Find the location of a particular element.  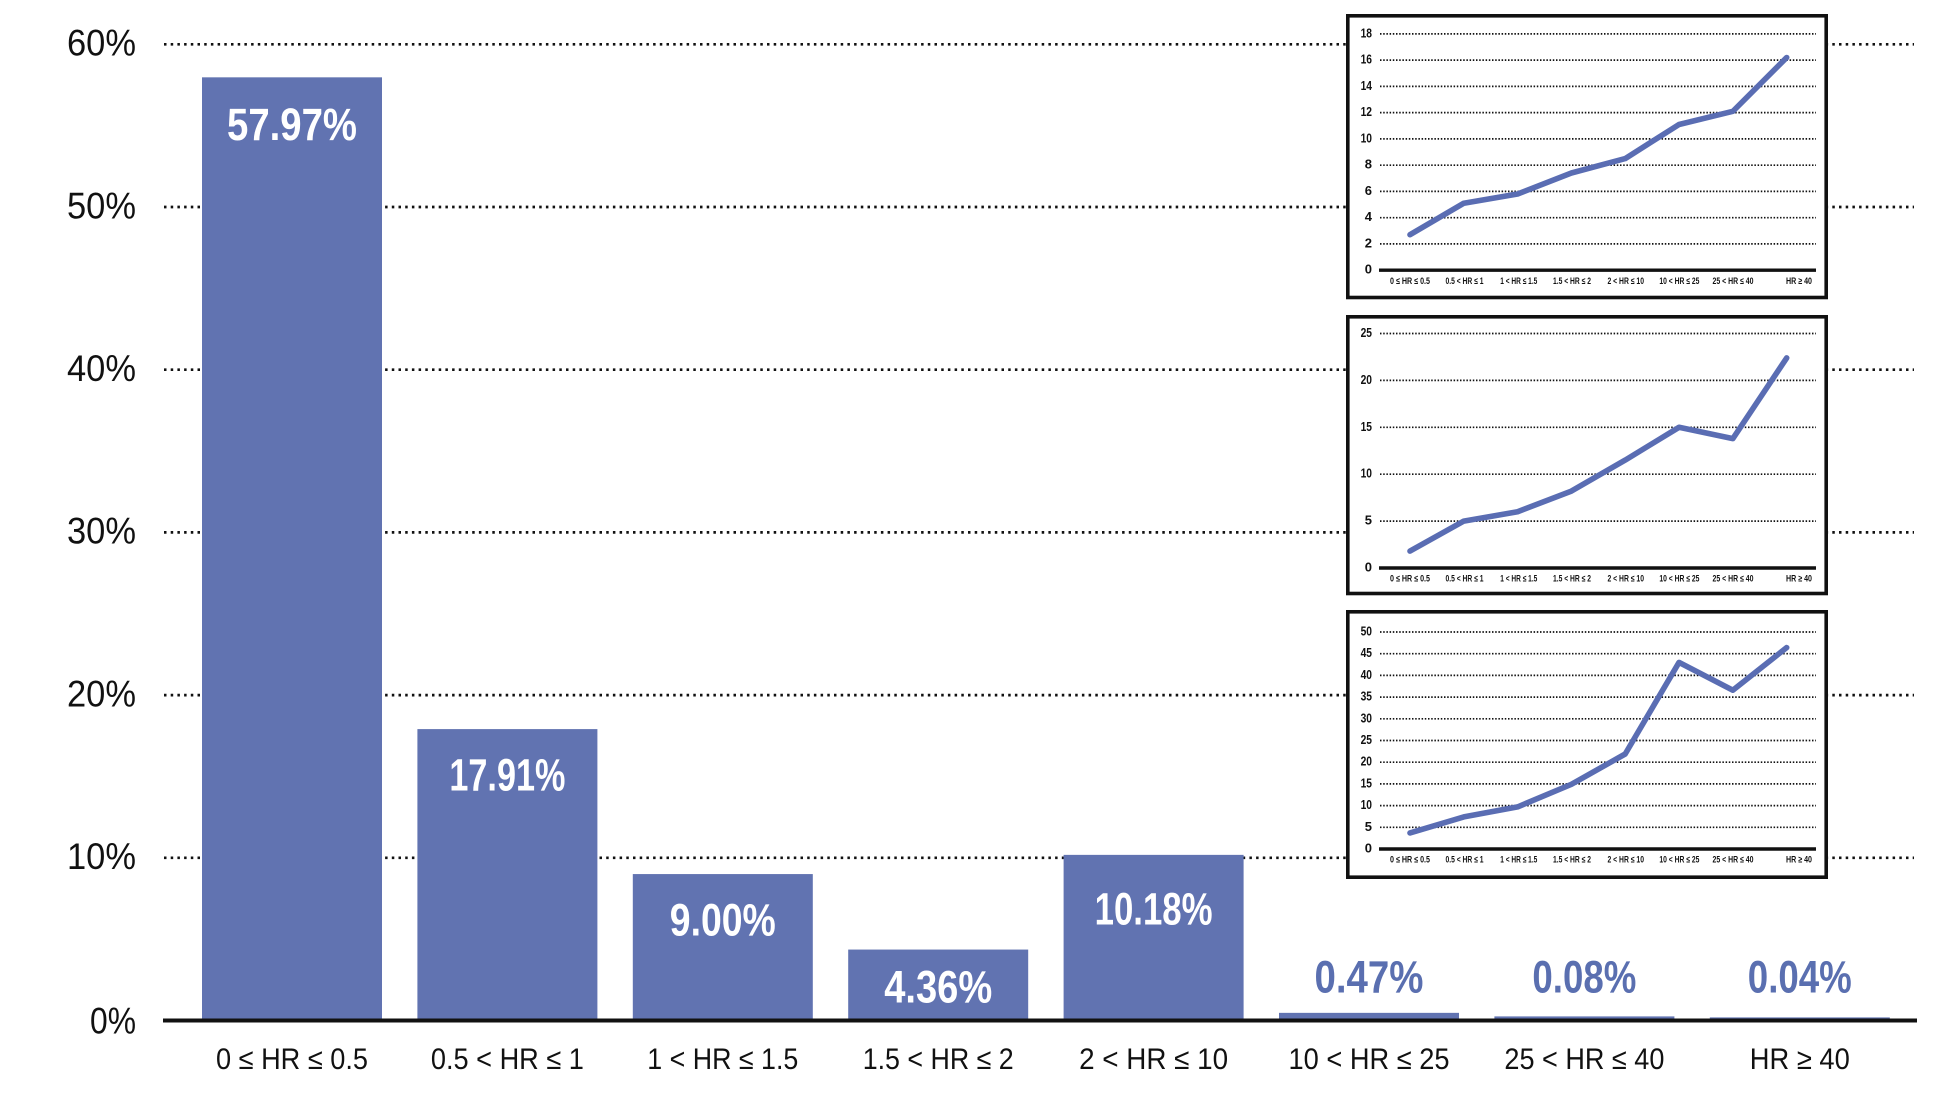

svg-text: 4.36% is located at coordinates (938, 987).